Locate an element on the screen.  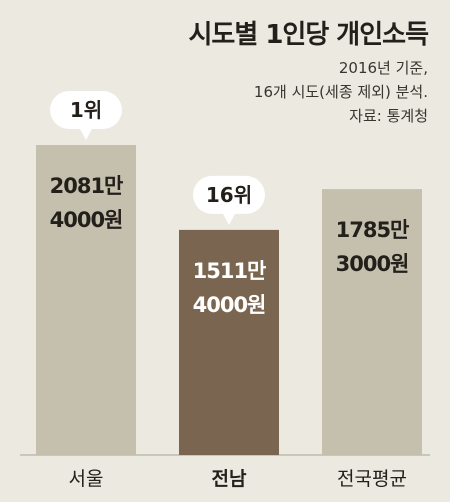
category-label: 서울 is located at coordinates (86, 479).